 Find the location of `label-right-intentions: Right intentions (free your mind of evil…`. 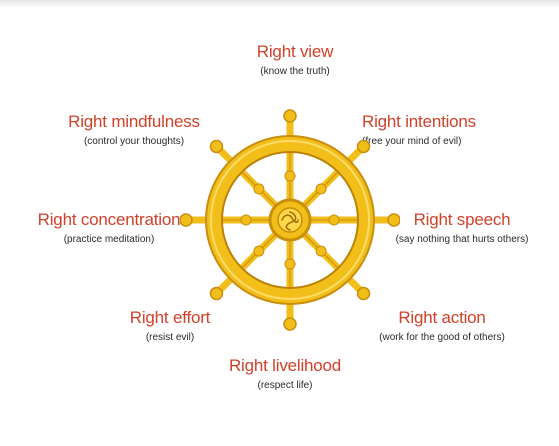

label-right-intentions: Right intentions (free your mind of evil… is located at coordinates (452, 130).